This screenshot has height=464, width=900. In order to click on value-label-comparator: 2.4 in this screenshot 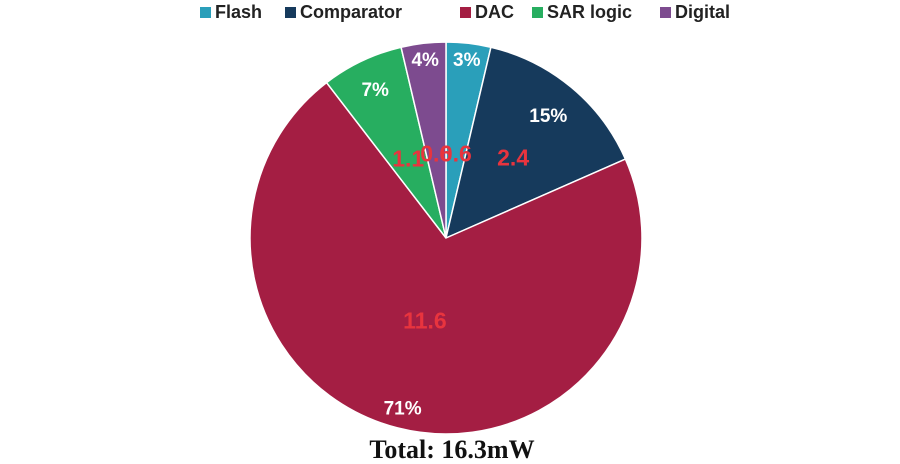, I will do `click(513, 157)`.